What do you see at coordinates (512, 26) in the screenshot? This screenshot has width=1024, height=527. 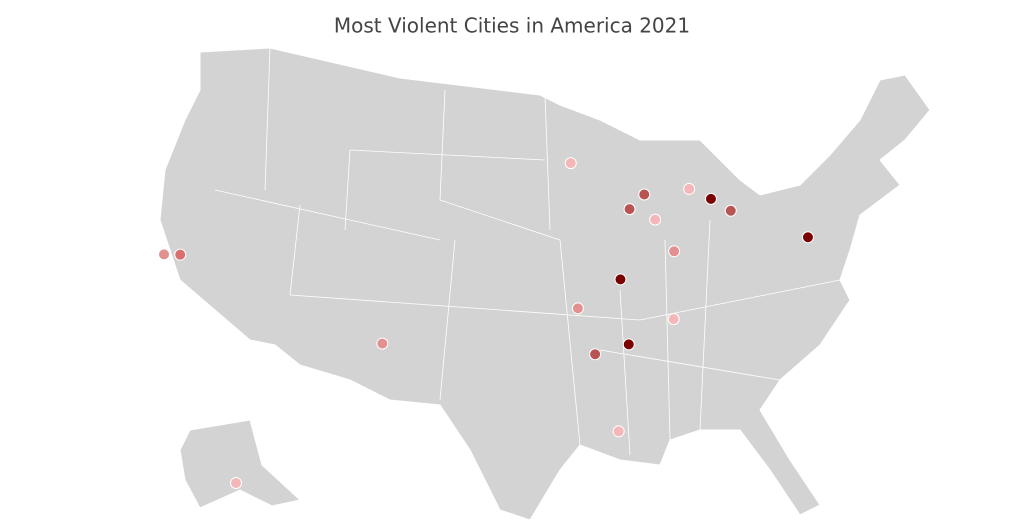 I see `map-title: Most Violent Cities in America 2021` at bounding box center [512, 26].